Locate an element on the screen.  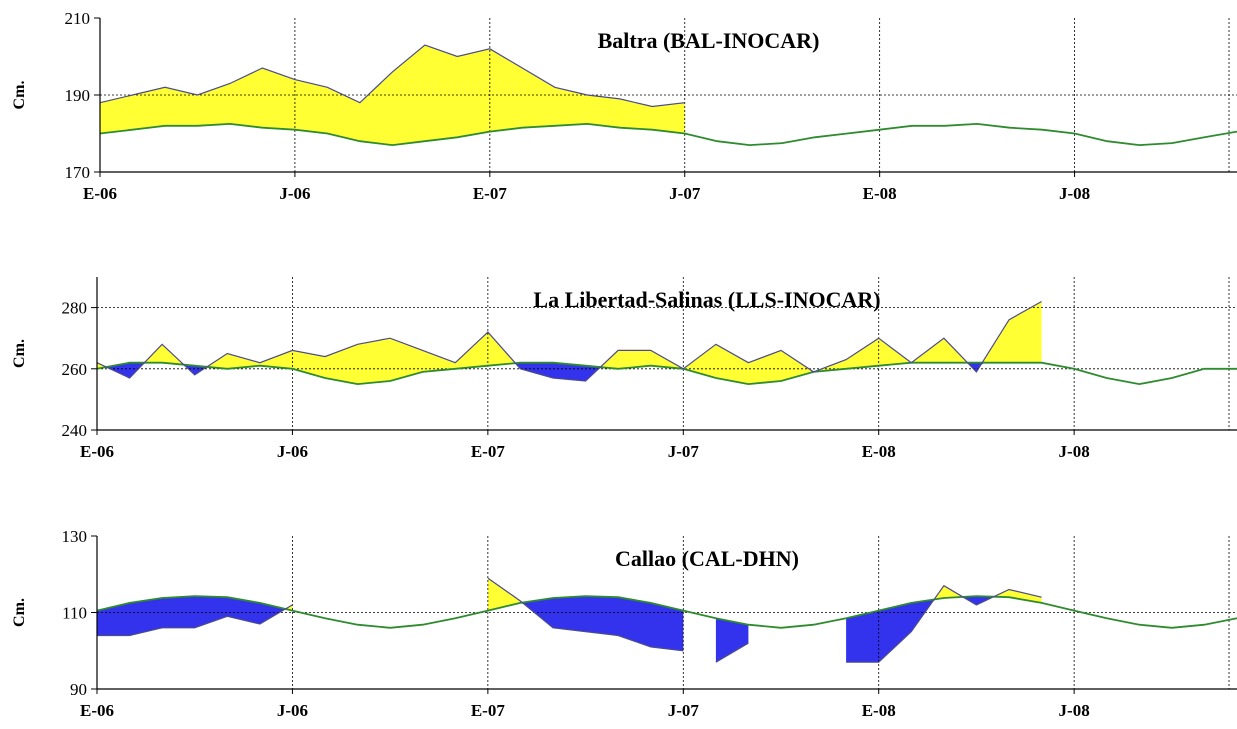
y-tick-label: 240 is located at coordinates (75, 430).